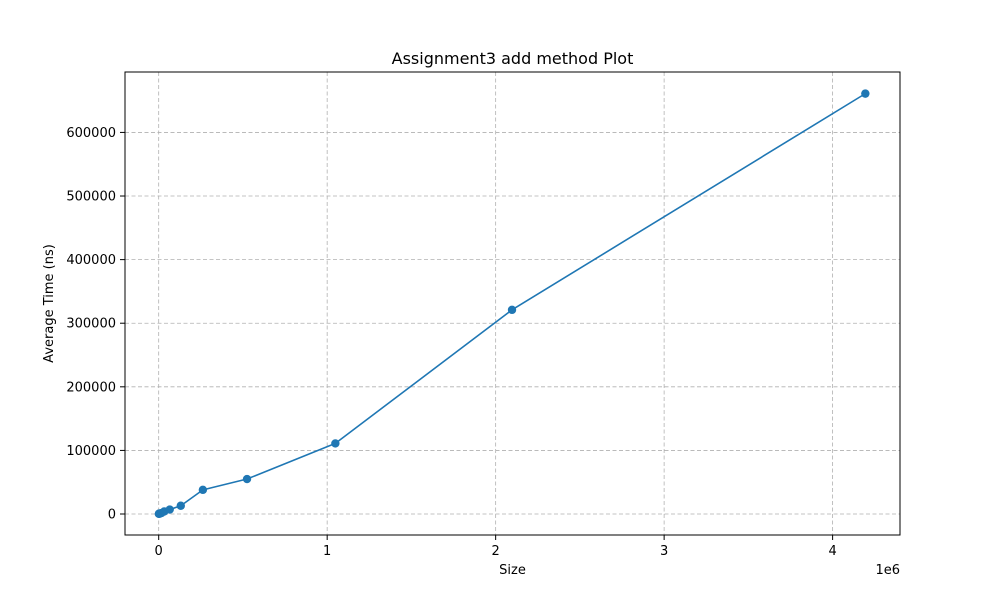  I want to click on x-axis-label: Size, so click(512, 570).